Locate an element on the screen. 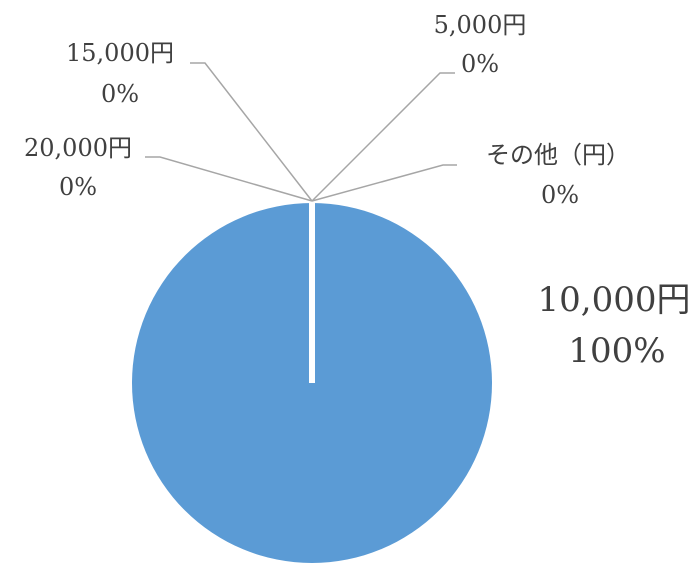 The width and height of the screenshot is (697, 565). percent-label-other: 0% is located at coordinates (560, 195).